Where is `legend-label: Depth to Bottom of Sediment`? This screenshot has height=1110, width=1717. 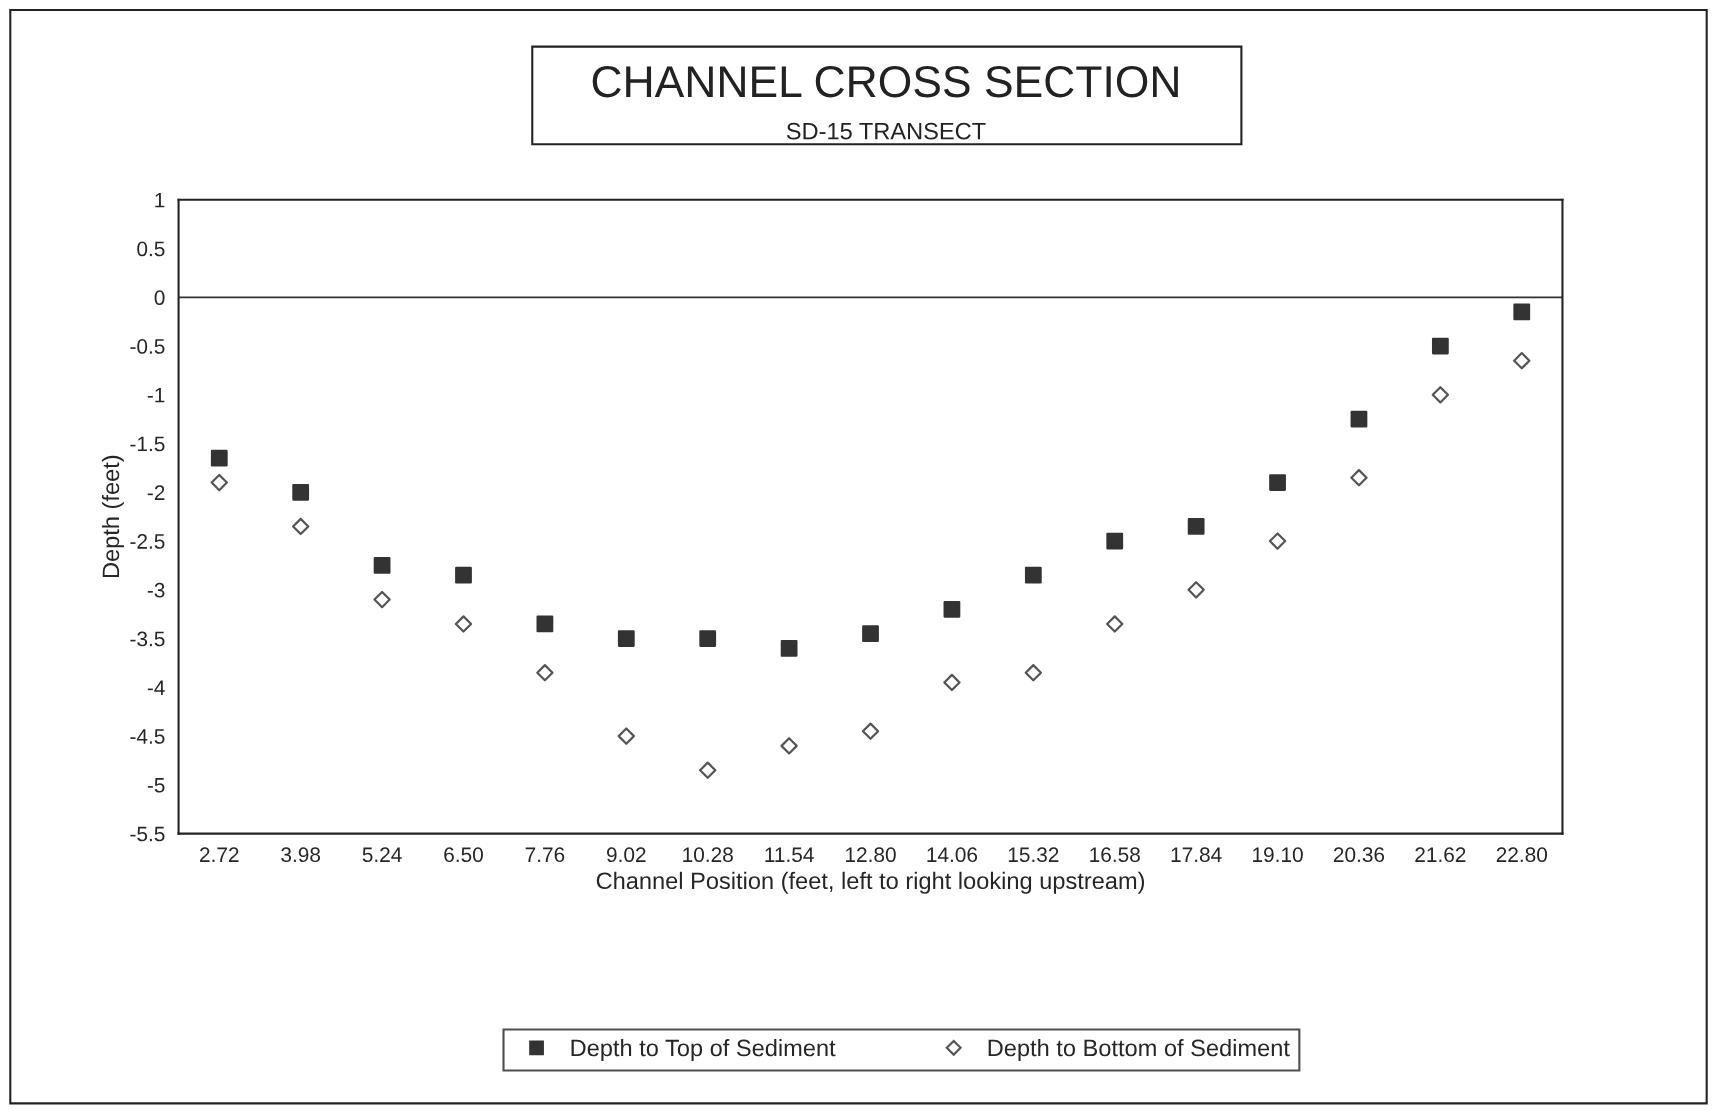
legend-label: Depth to Bottom of Sediment is located at coordinates (1139, 1049).